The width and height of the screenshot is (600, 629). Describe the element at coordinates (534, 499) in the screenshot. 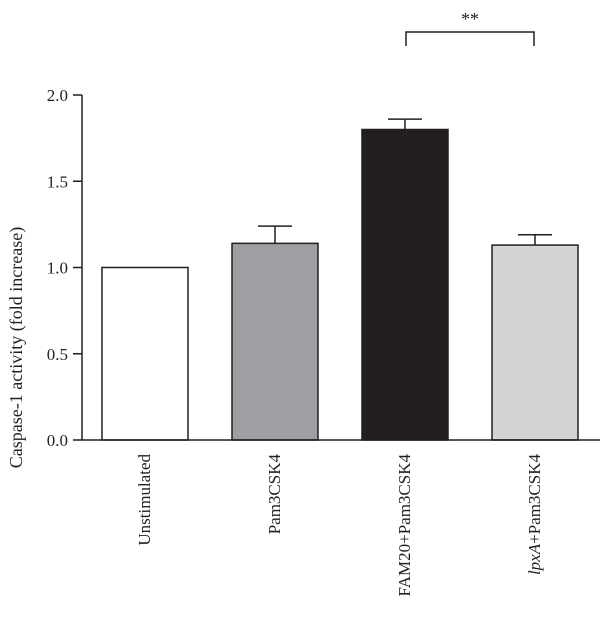

I see `x-tick-label-text: +Pam3CSK4` at that location.